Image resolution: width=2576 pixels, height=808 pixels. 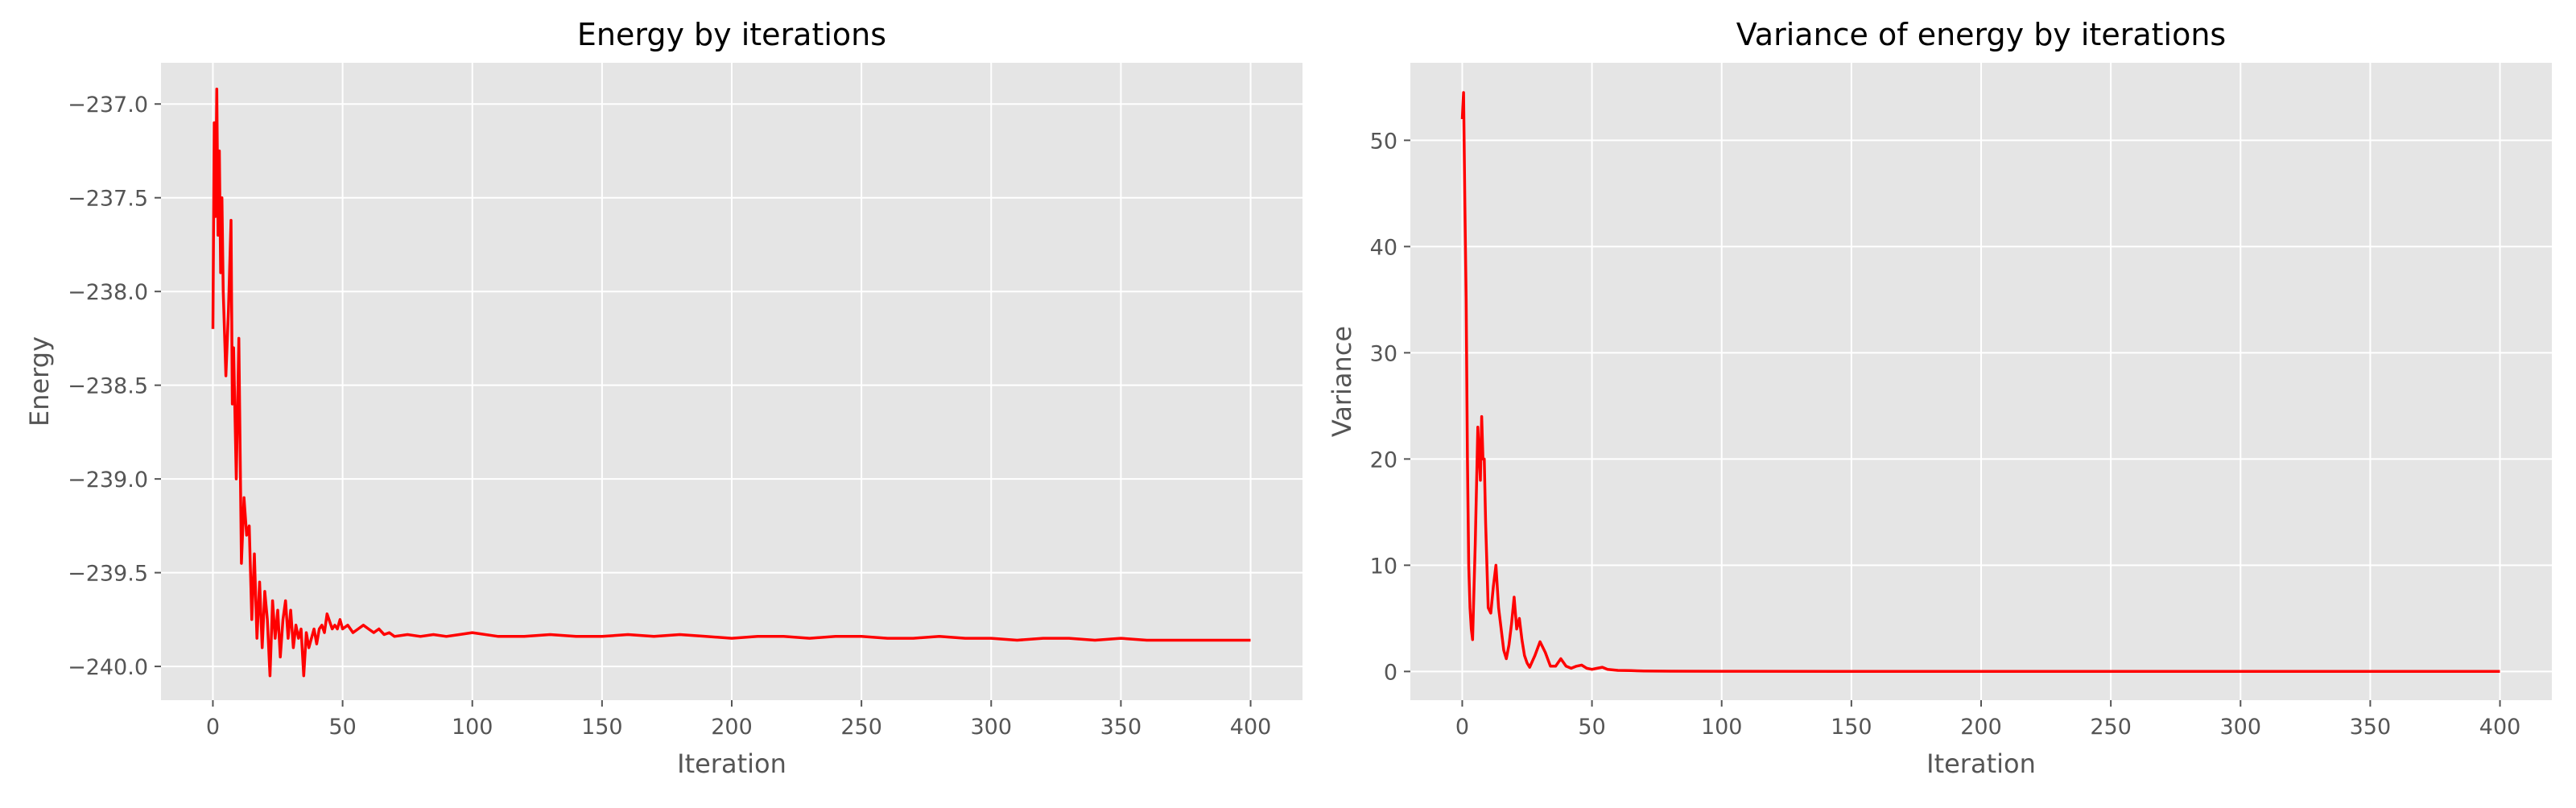 What do you see at coordinates (1383, 247) in the screenshot?
I see `y-tick-label: 40` at bounding box center [1383, 247].